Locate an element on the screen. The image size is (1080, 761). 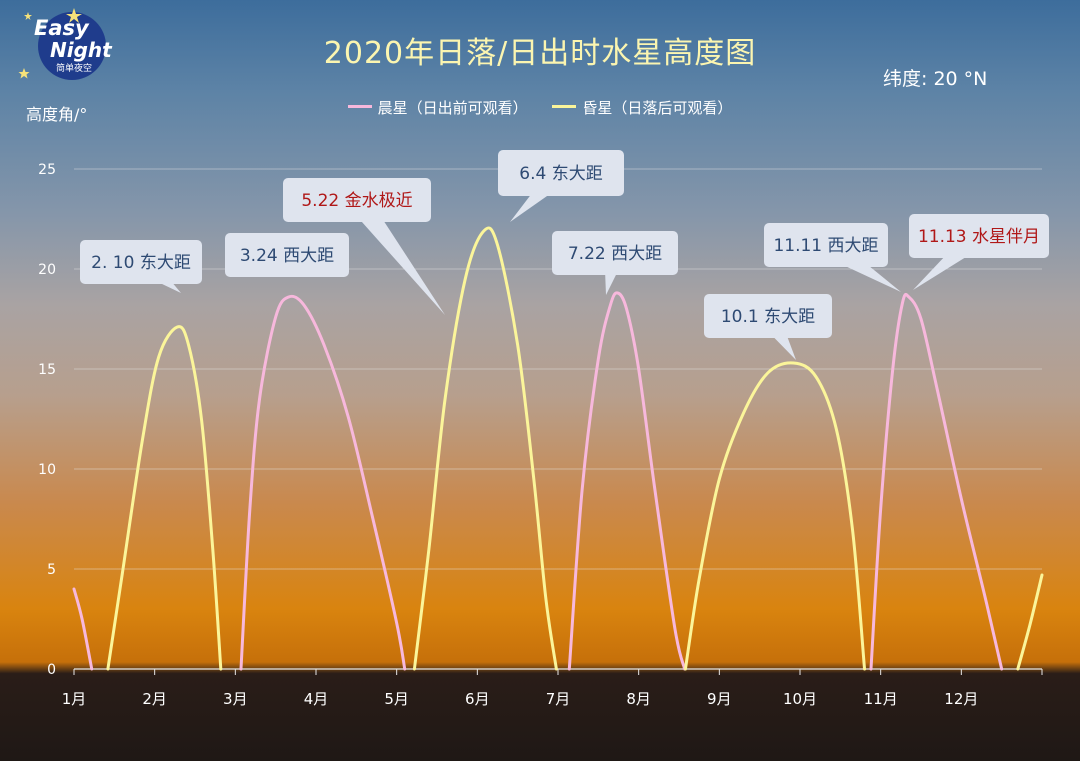
y-tick-label: 15 is located at coordinates (47, 370).